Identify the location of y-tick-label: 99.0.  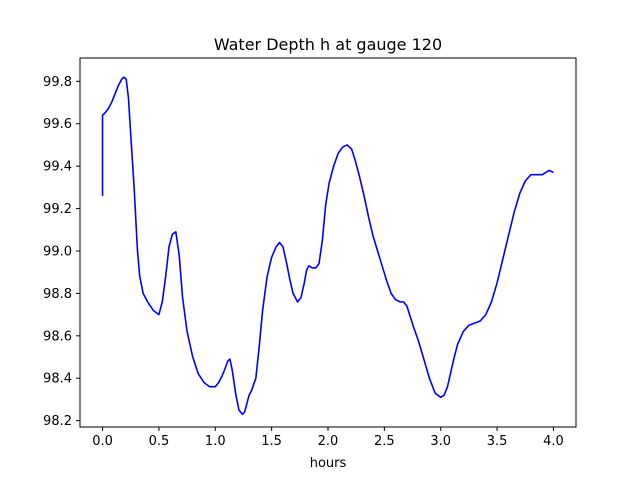
(57, 251).